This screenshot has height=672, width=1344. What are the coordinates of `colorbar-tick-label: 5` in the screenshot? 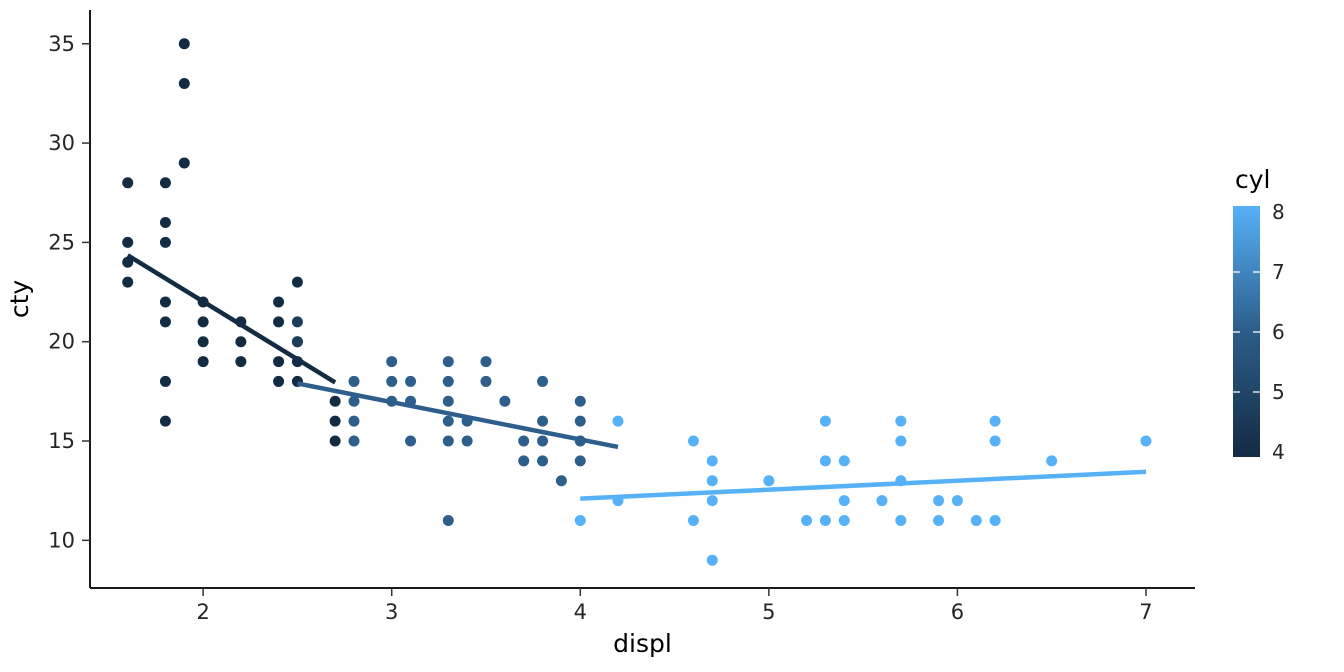 It's located at (1278, 392).